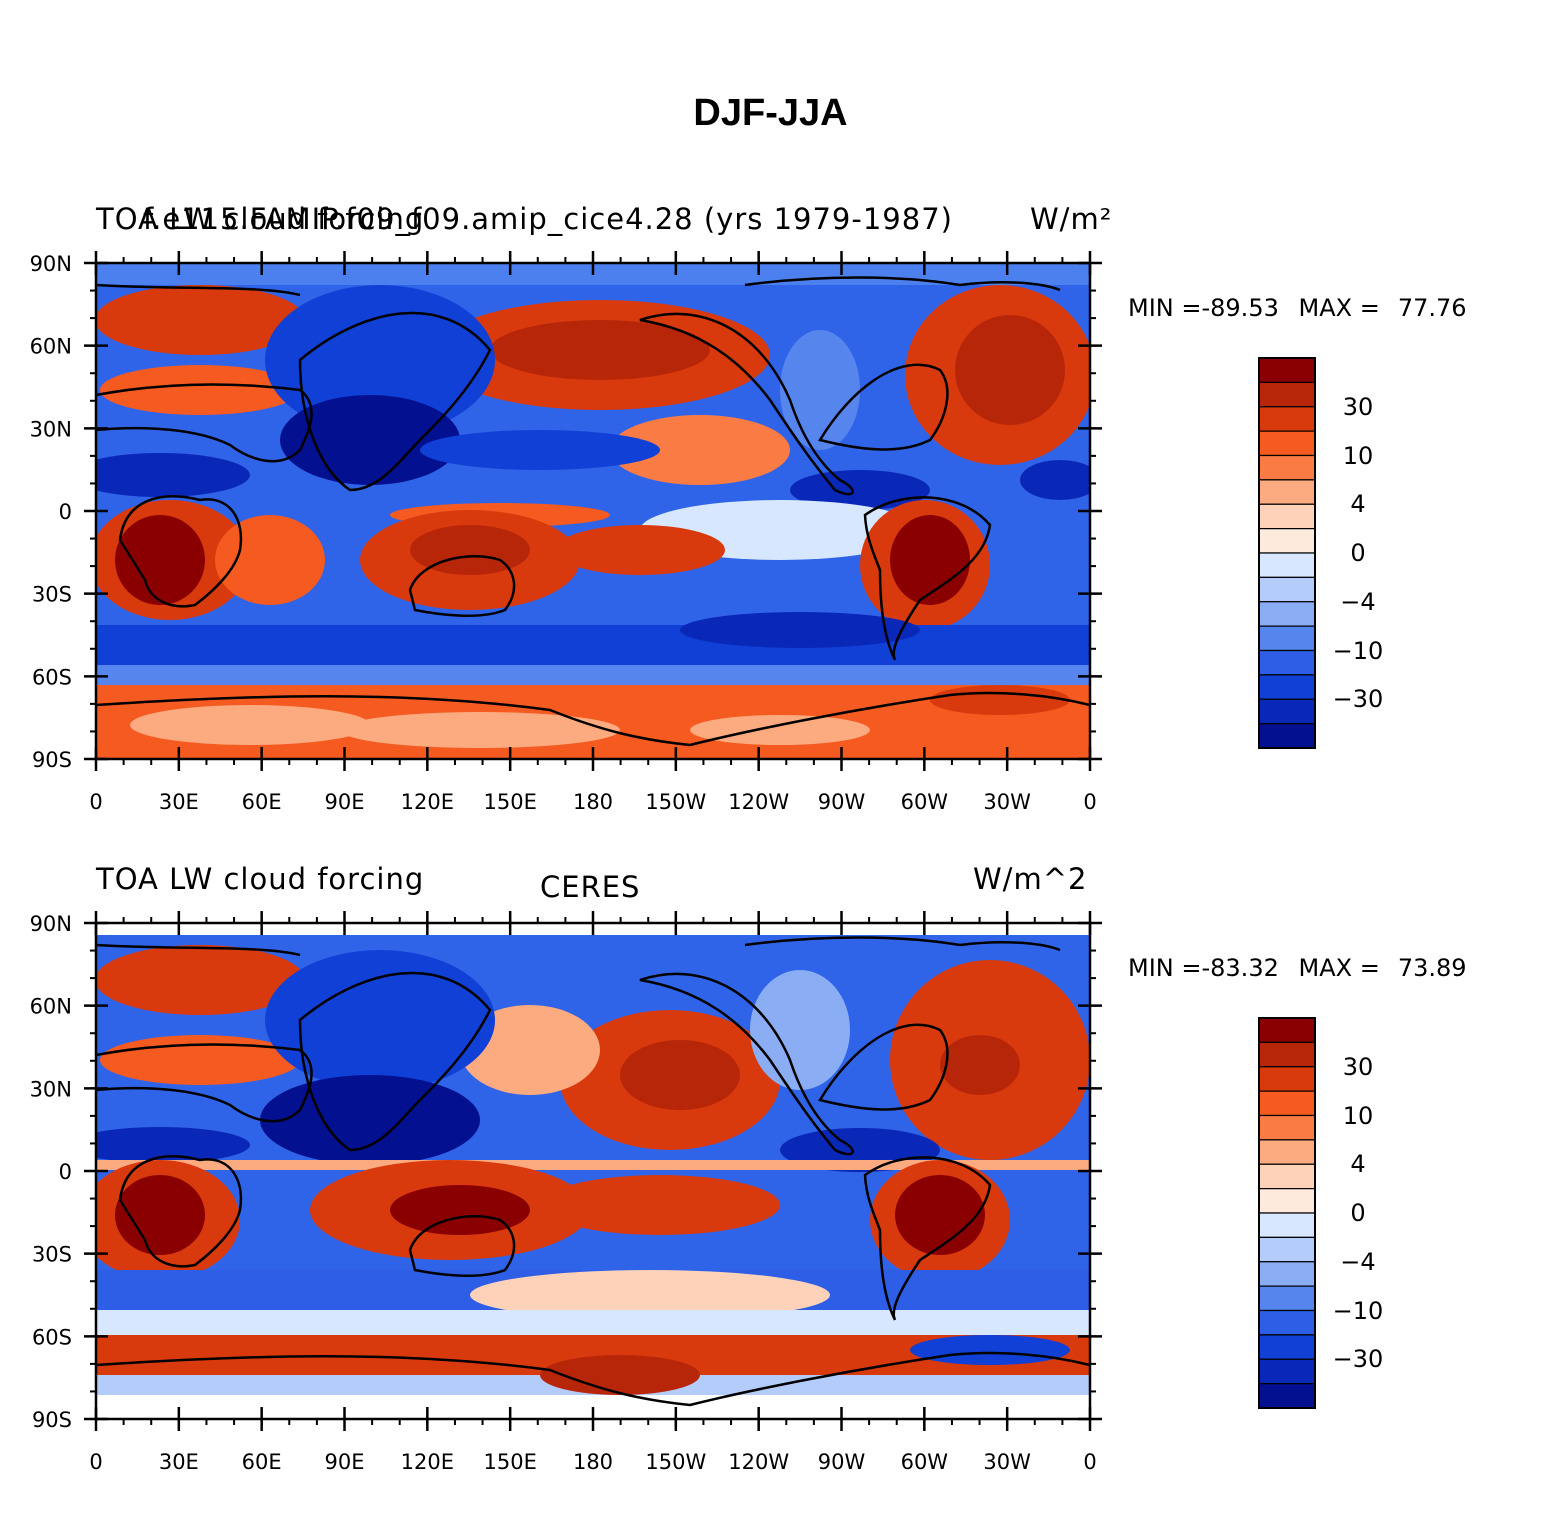 The width and height of the screenshot is (1541, 1538). Describe the element at coordinates (1432, 308) in the screenshot. I see `max-value: 77.76` at that location.